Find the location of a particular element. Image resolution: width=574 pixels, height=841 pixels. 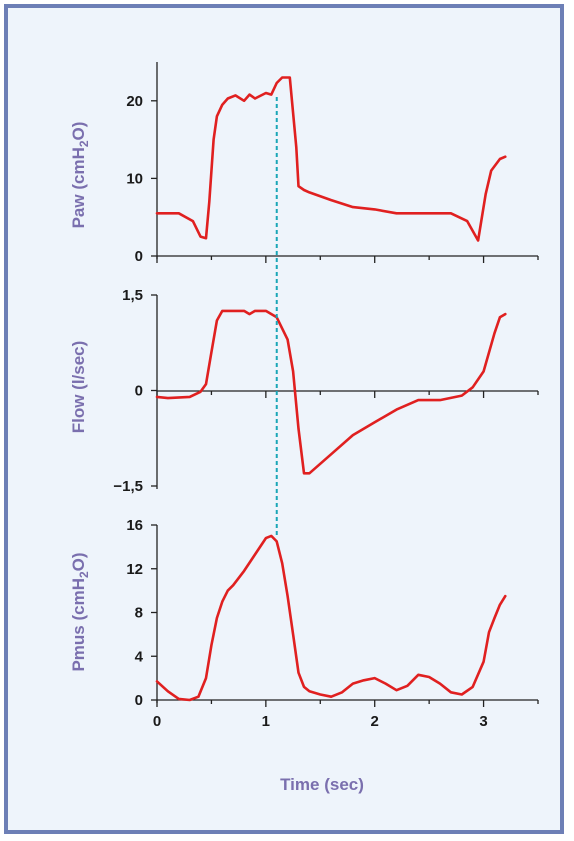

time-axis-title: Time (sec) is located at coordinates (322, 784).